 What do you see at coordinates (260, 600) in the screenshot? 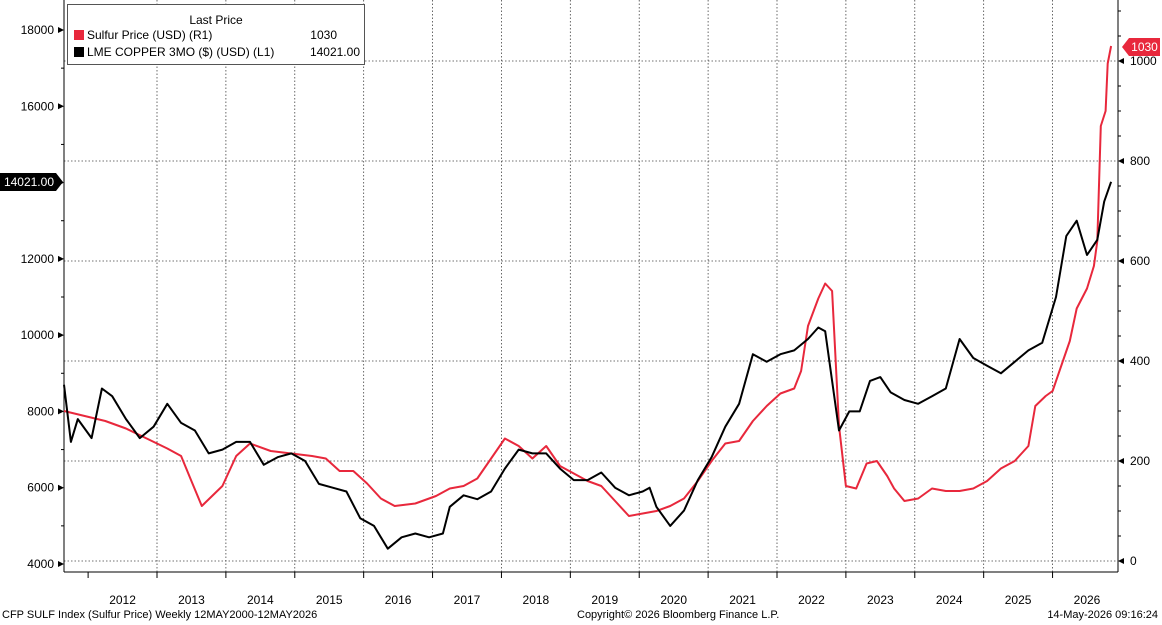
I see `x-tick-label: 2014` at bounding box center [260, 600].